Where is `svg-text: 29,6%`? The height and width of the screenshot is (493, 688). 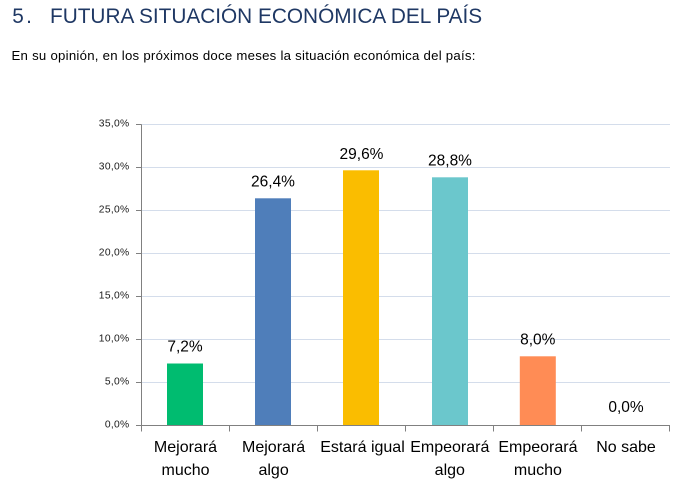
svg-text: 29,6% is located at coordinates (362, 154).